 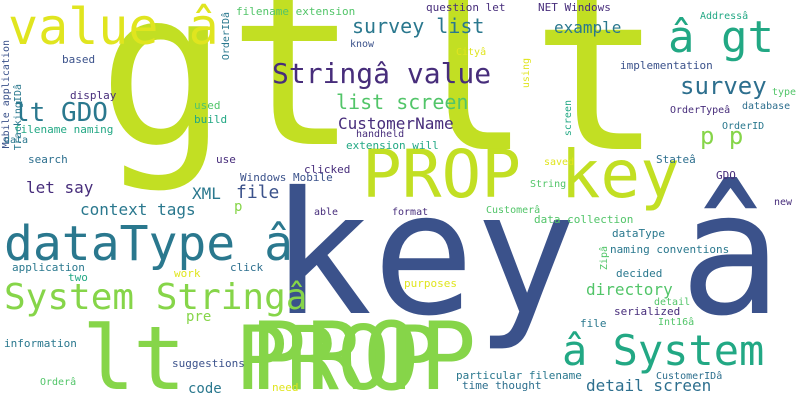 What do you see at coordinates (502, 385) in the screenshot?
I see `cloud-word-time-thought: time thought` at bounding box center [502, 385].